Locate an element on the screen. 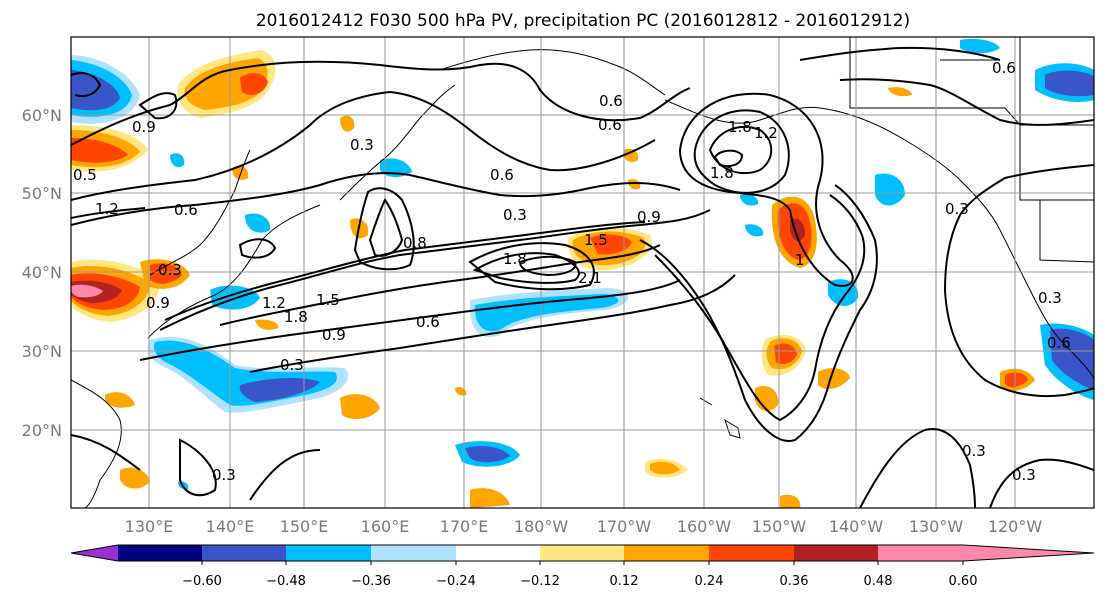 Image resolution: width=1105 pixels, height=601 pixels. latitude-labels: 60°N 50°N 40°N 30°N 20°N is located at coordinates (42, 273).